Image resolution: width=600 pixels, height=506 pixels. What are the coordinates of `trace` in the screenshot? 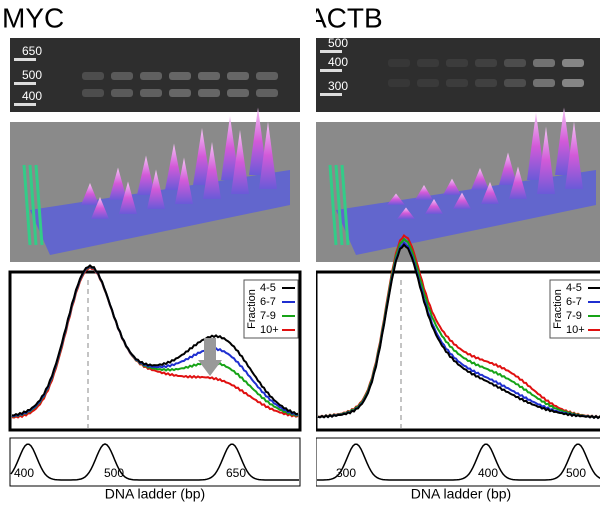 It's located at (155, 340).